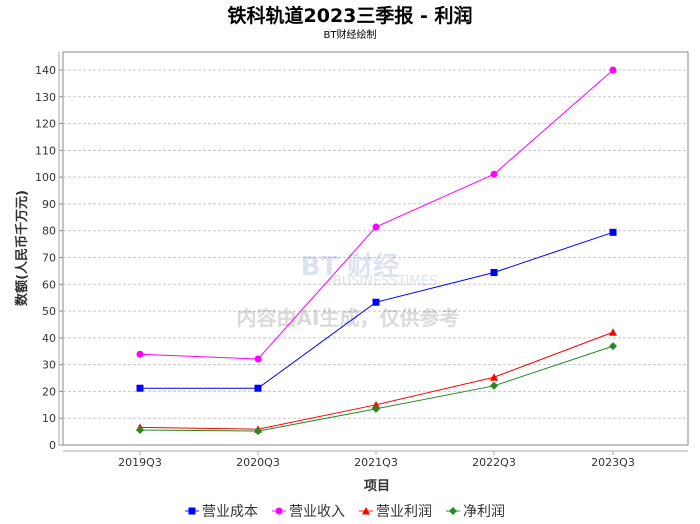 This screenshot has height=524, width=700. Describe the element at coordinates (49, 365) in the screenshot. I see `y-tick-label: 30` at that location.